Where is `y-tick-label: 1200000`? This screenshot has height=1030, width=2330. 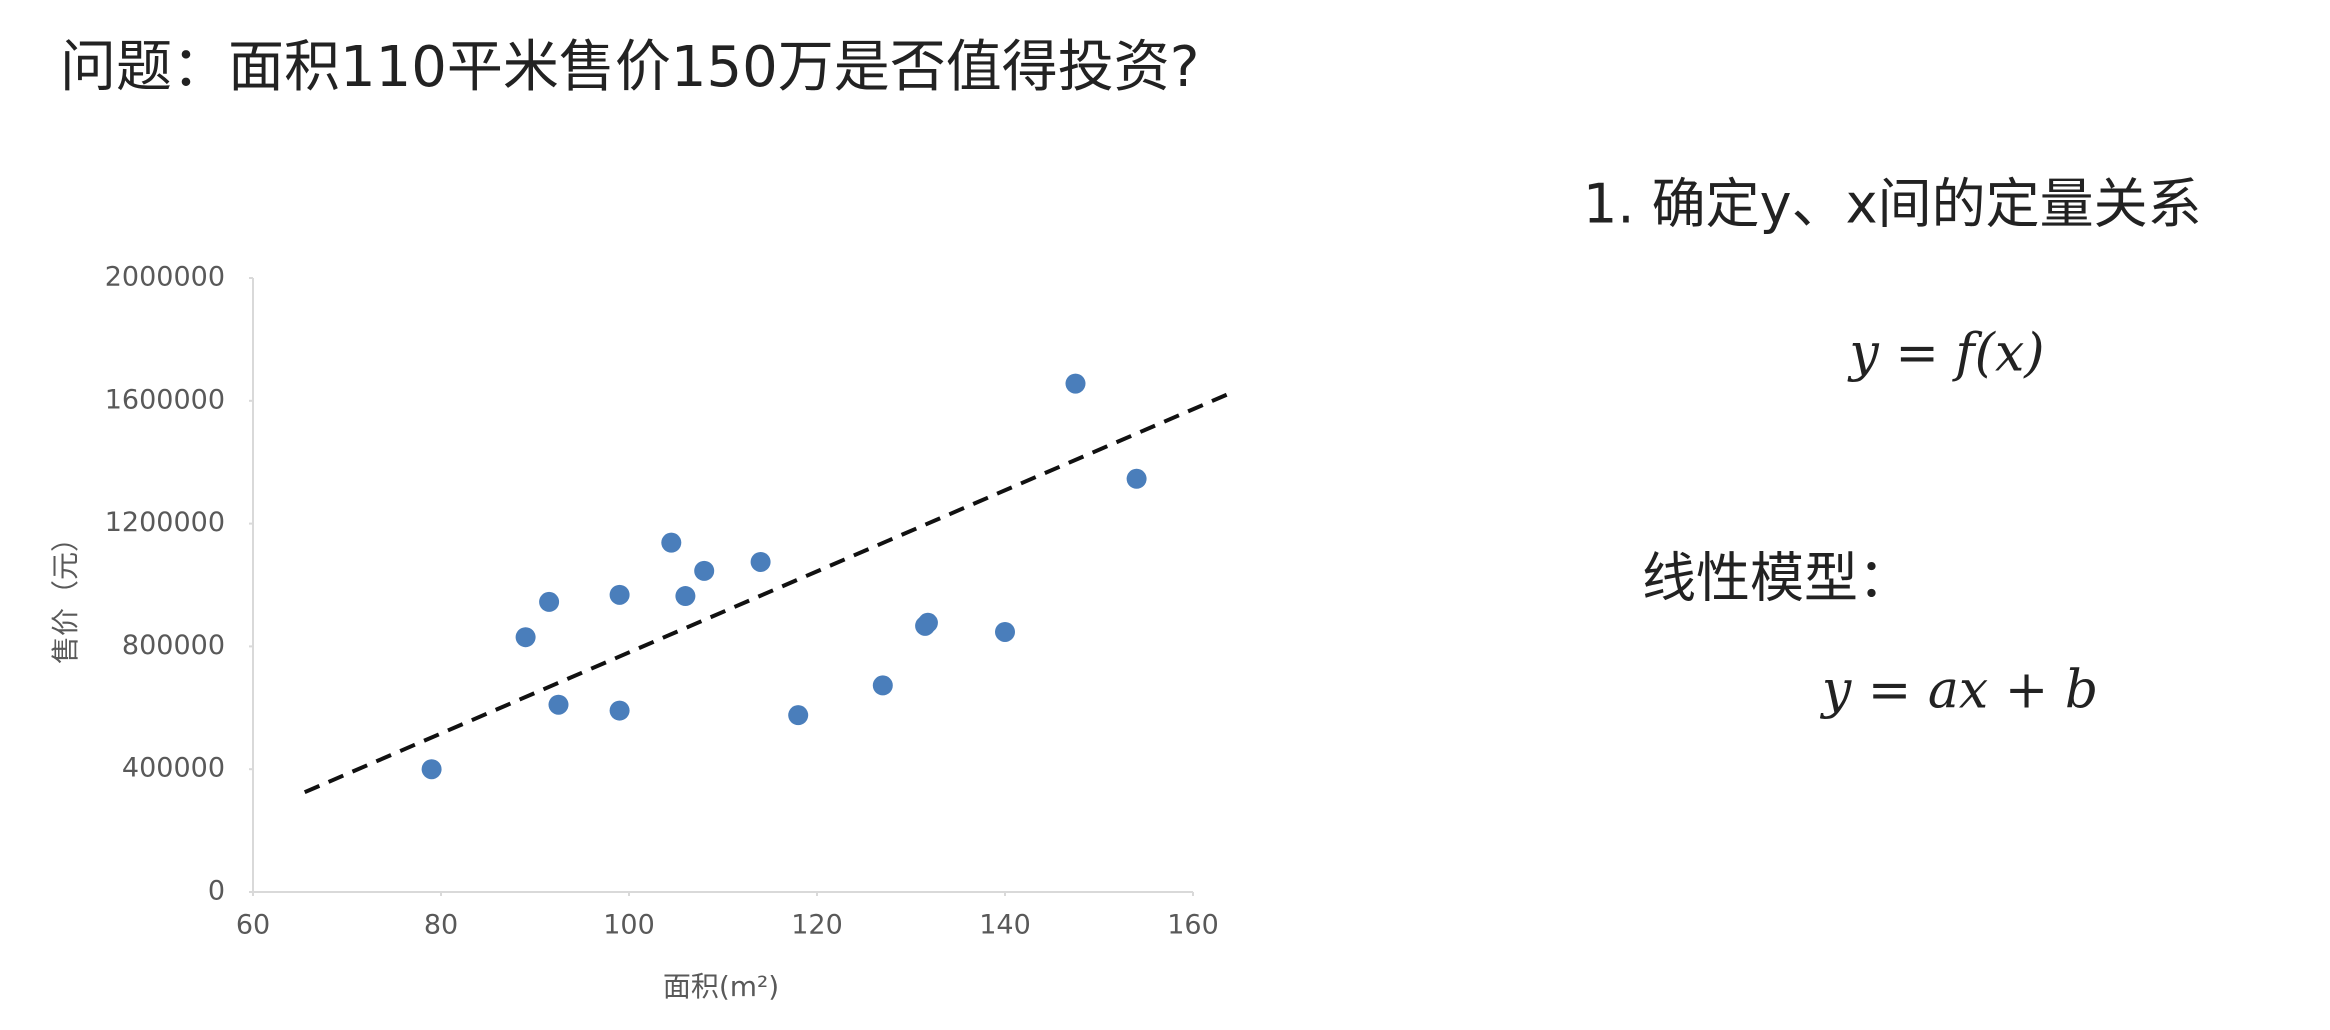
y-tick-label: 1200000 is located at coordinates (165, 522).